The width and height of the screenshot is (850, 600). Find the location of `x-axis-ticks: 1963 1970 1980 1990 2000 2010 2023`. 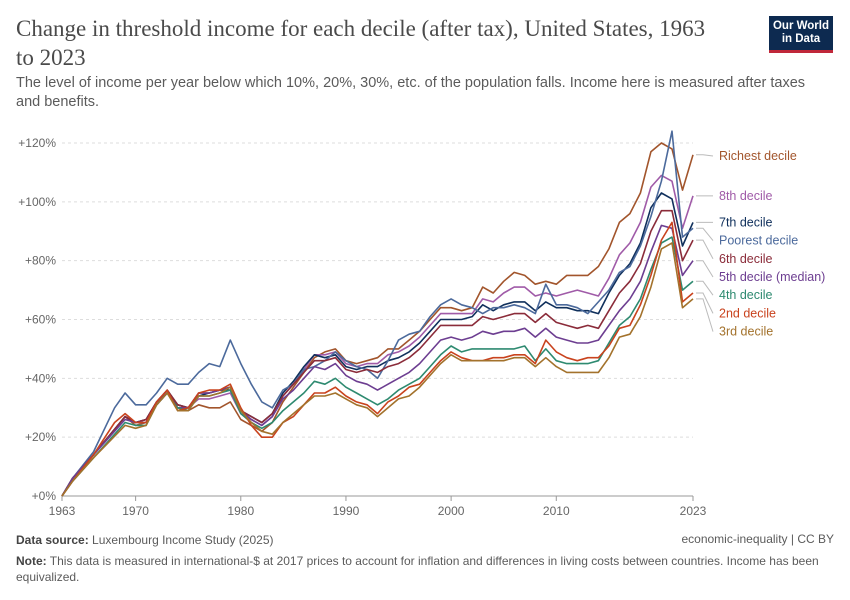

x-axis-ticks: 1963 1970 1980 1990 2000 2010 2023 is located at coordinates (378, 507).